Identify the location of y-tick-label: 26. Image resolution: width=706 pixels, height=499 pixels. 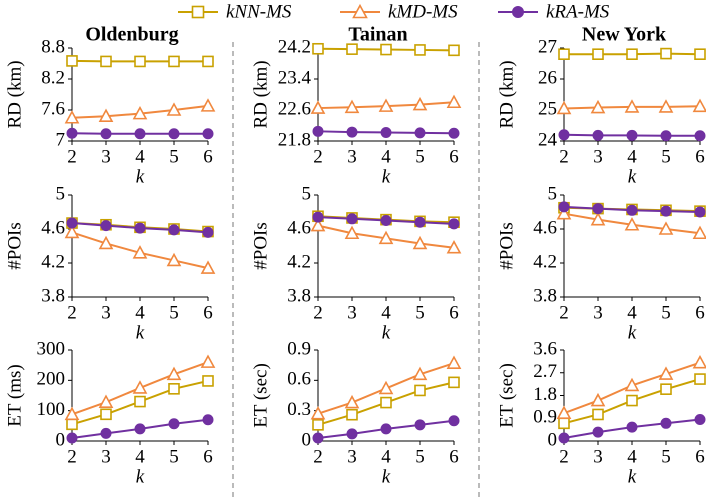
(547, 77).